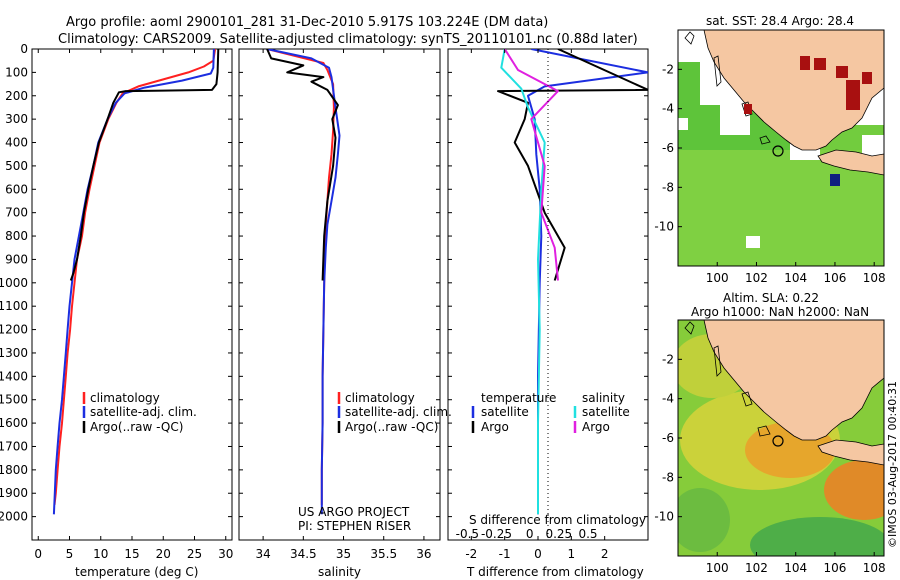  What do you see at coordinates (262, 554) in the screenshot?
I see `x-tick-label: 34` at bounding box center [262, 554].